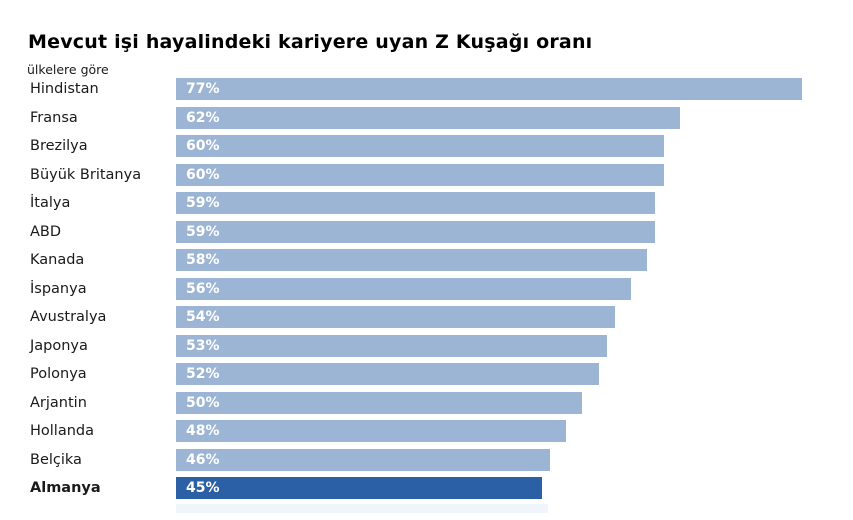  I want to click on bar-row: Hollanda 48%, so click(426, 434).